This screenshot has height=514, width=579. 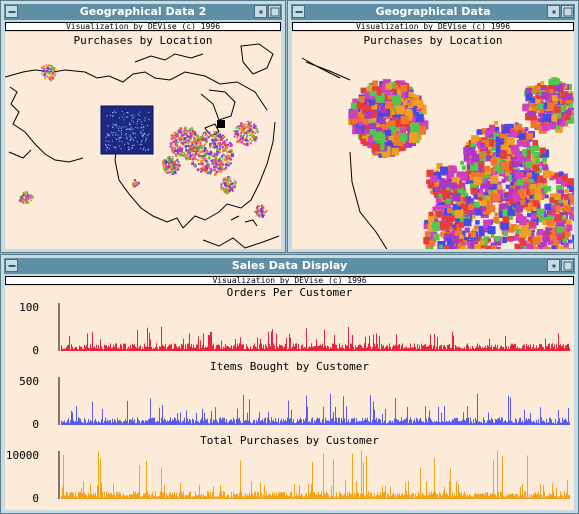 I want to click on total-chart, so click(x=312, y=476).